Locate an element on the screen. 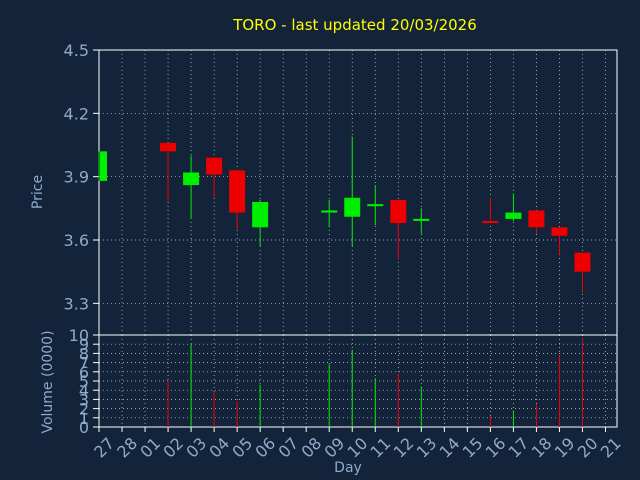 This screenshot has width=640, height=480. volume-tick-label: 4 is located at coordinates (84, 390).